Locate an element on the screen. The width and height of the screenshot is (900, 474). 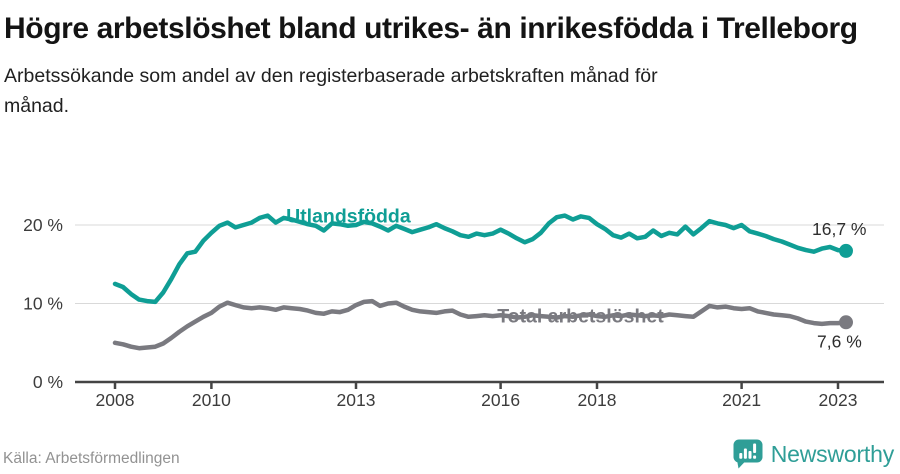
bar-medium is located at coordinates (750, 455).